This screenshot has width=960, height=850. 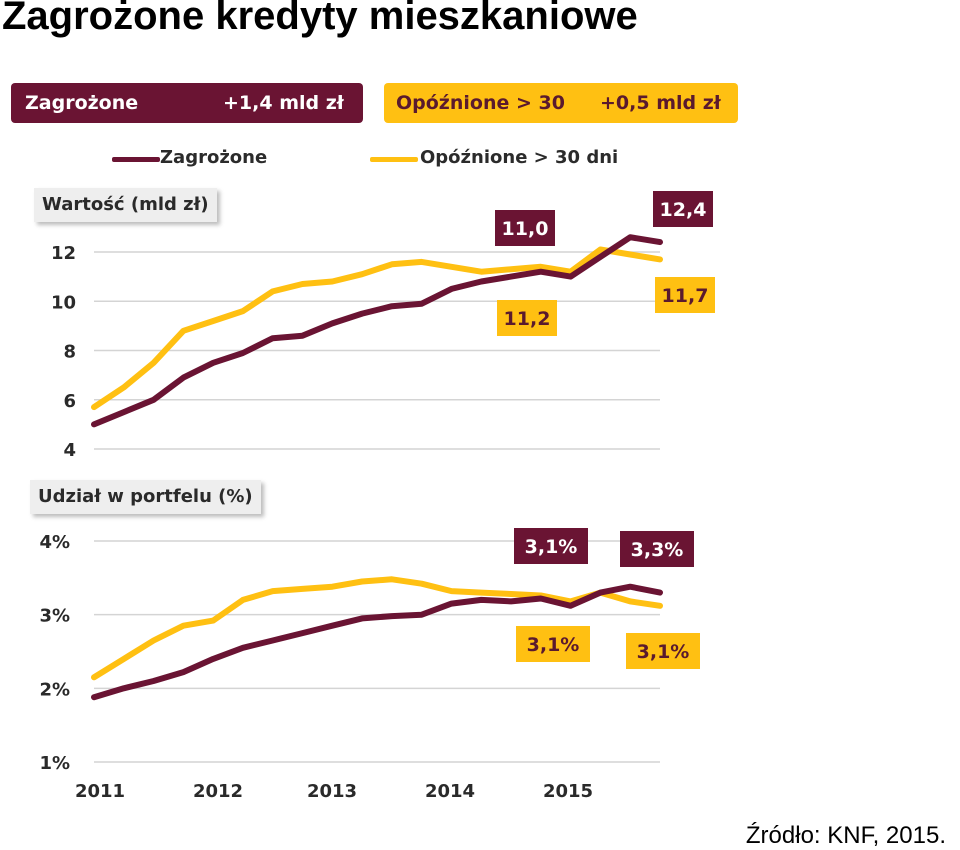 I want to click on header-box-label: Zagrożone, so click(x=82, y=103).